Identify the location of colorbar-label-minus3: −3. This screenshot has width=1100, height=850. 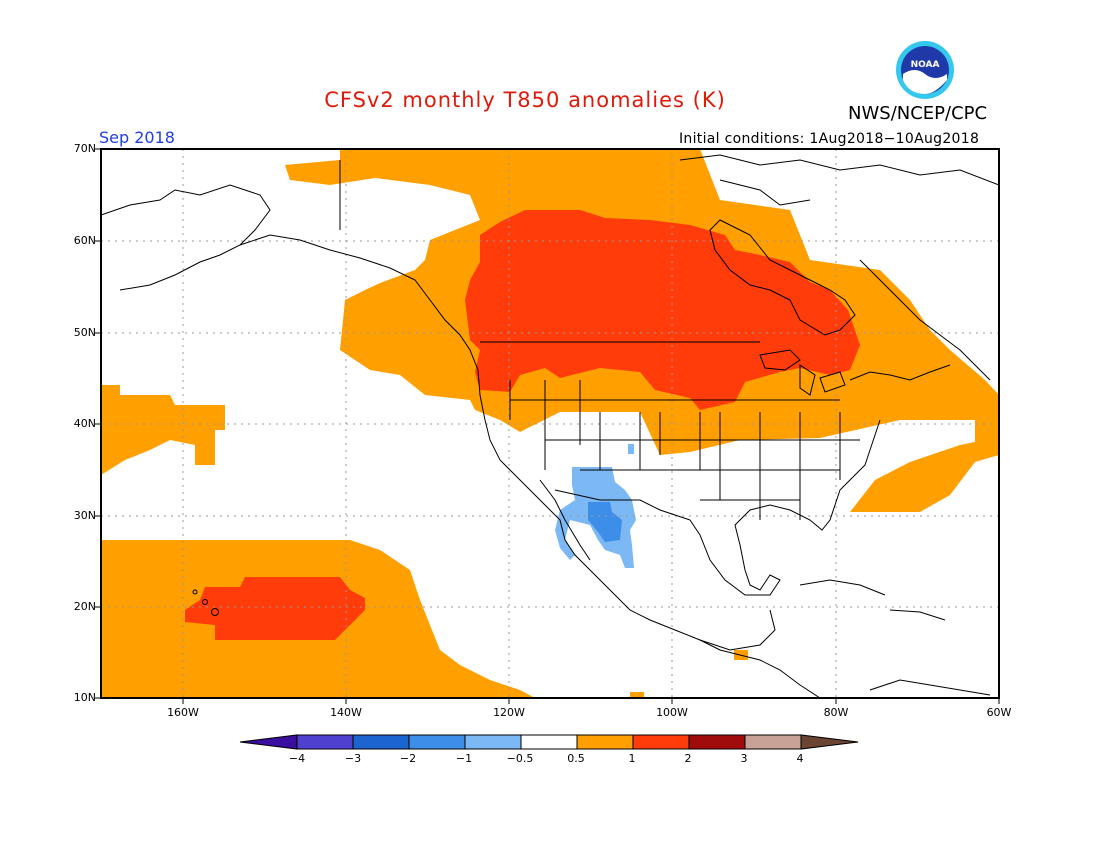
(353, 758).